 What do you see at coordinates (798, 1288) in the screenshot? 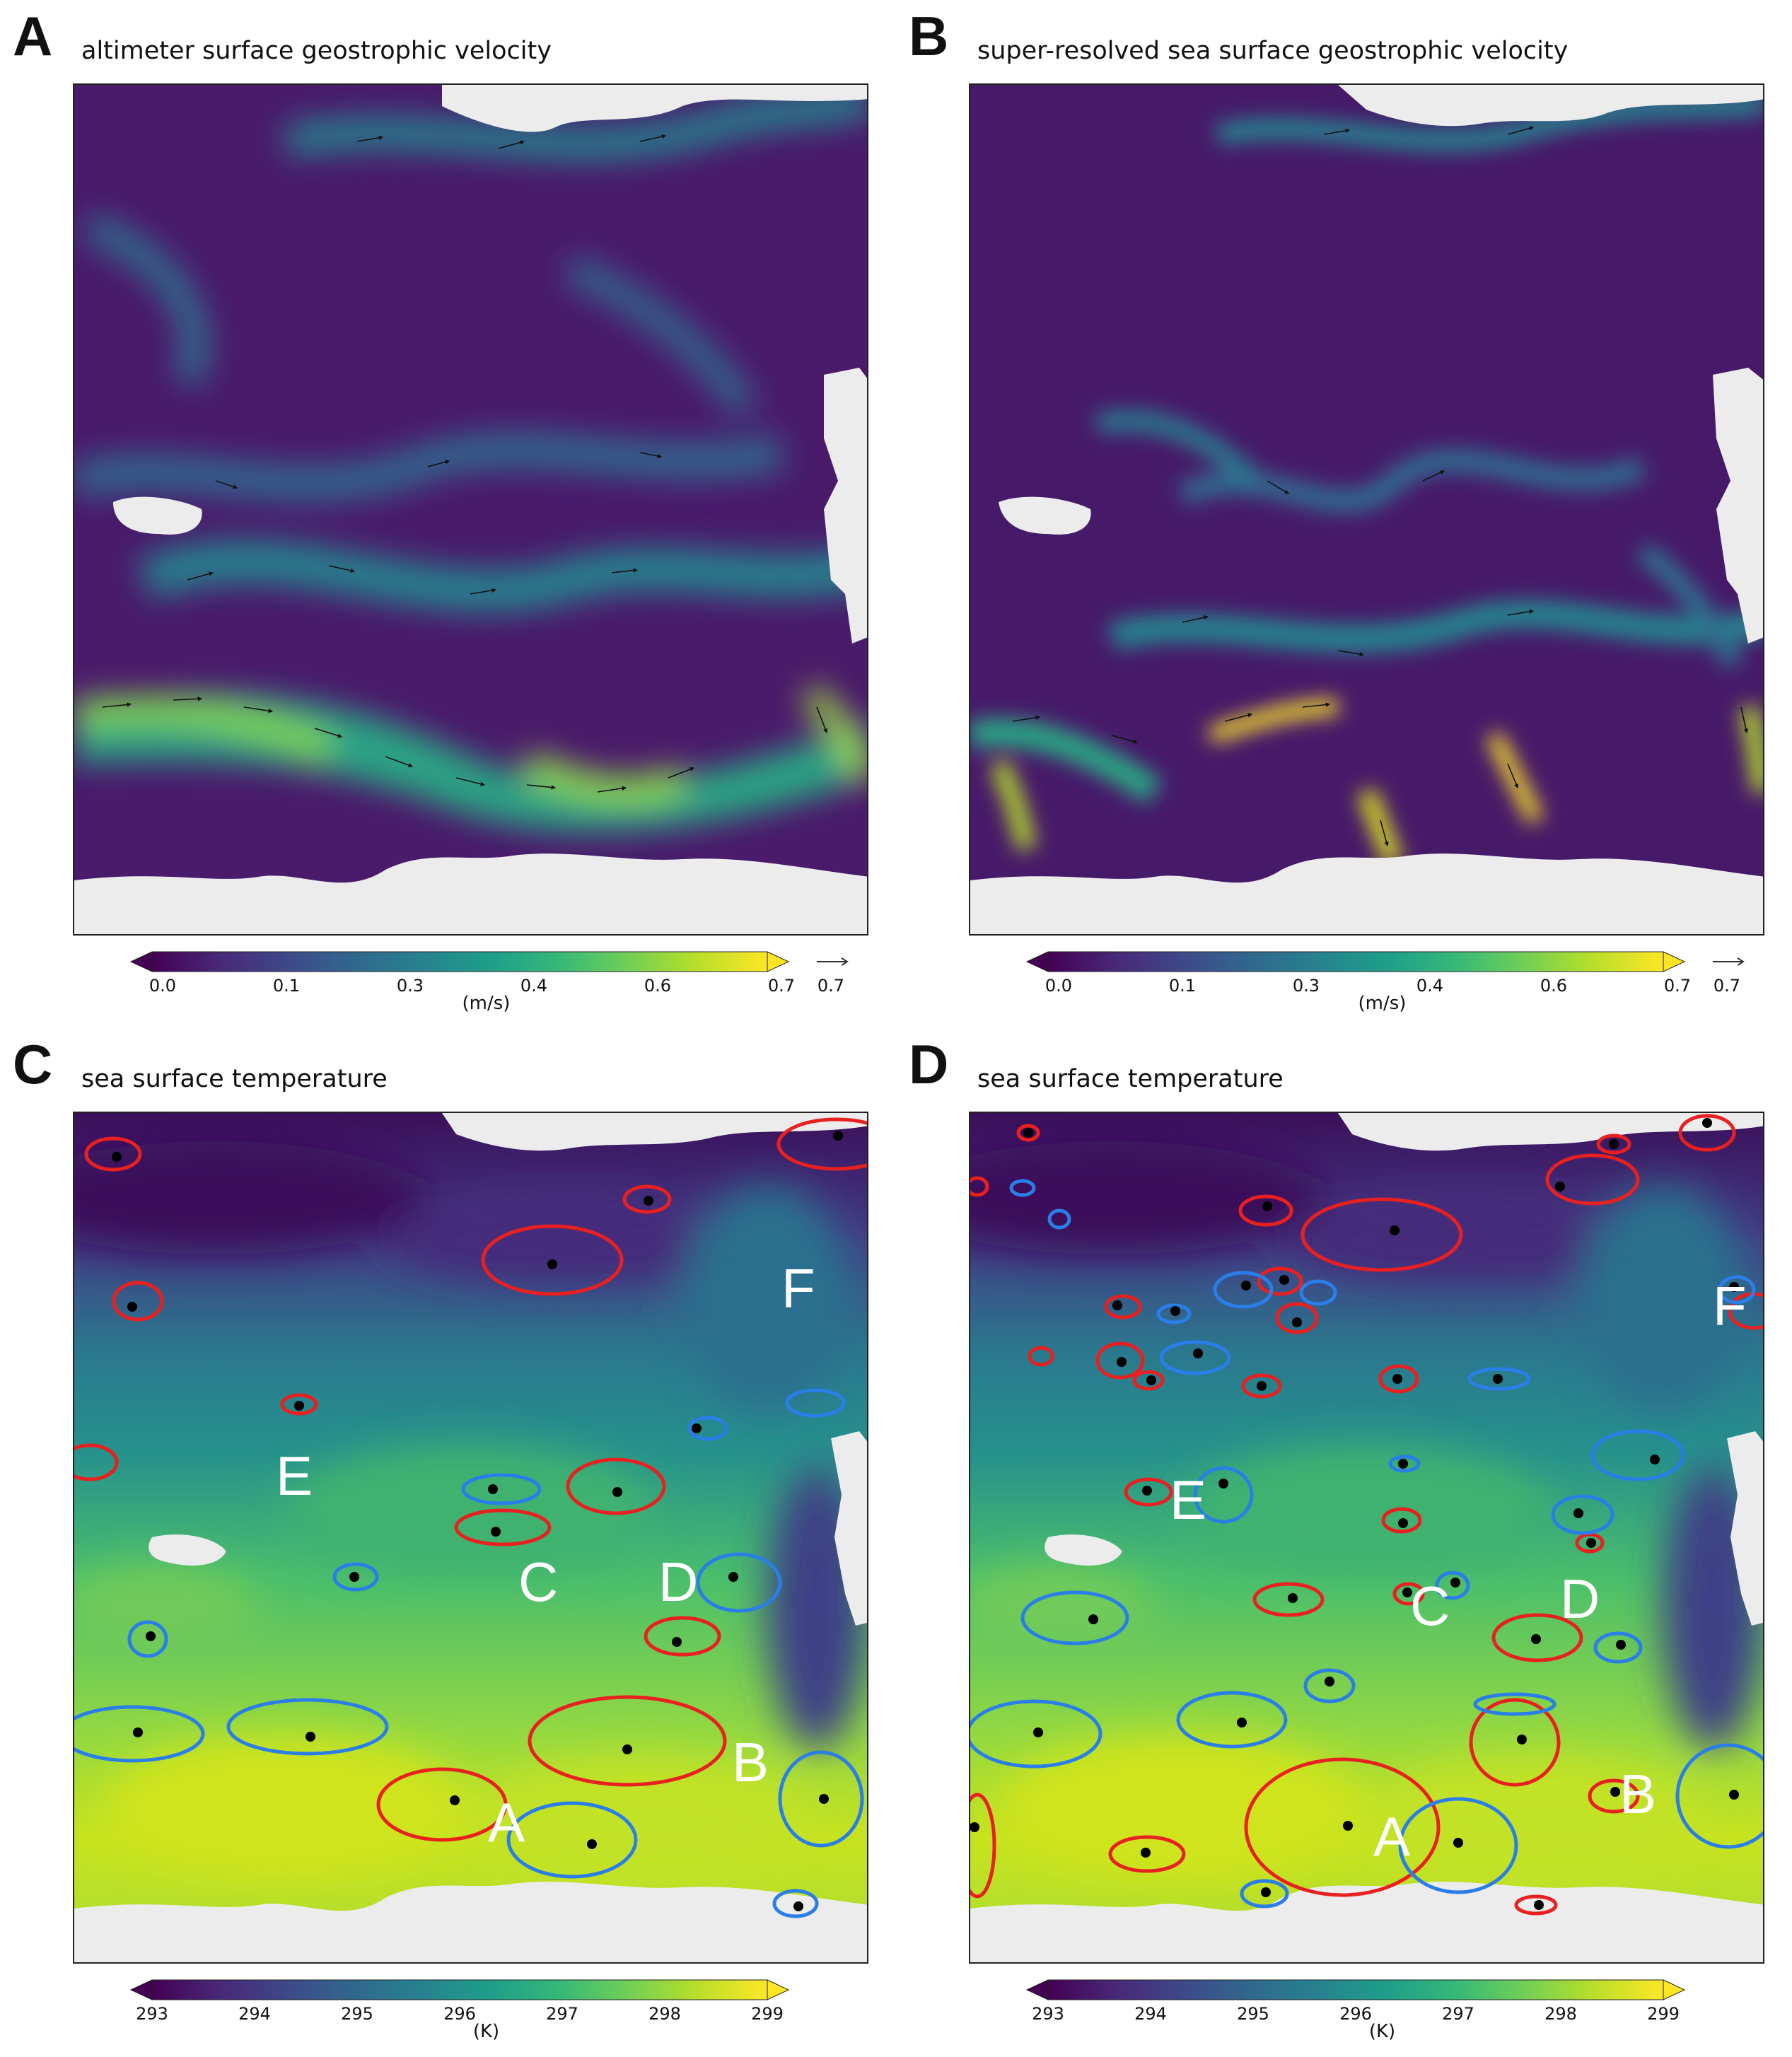
I see `region-label: F` at bounding box center [798, 1288].